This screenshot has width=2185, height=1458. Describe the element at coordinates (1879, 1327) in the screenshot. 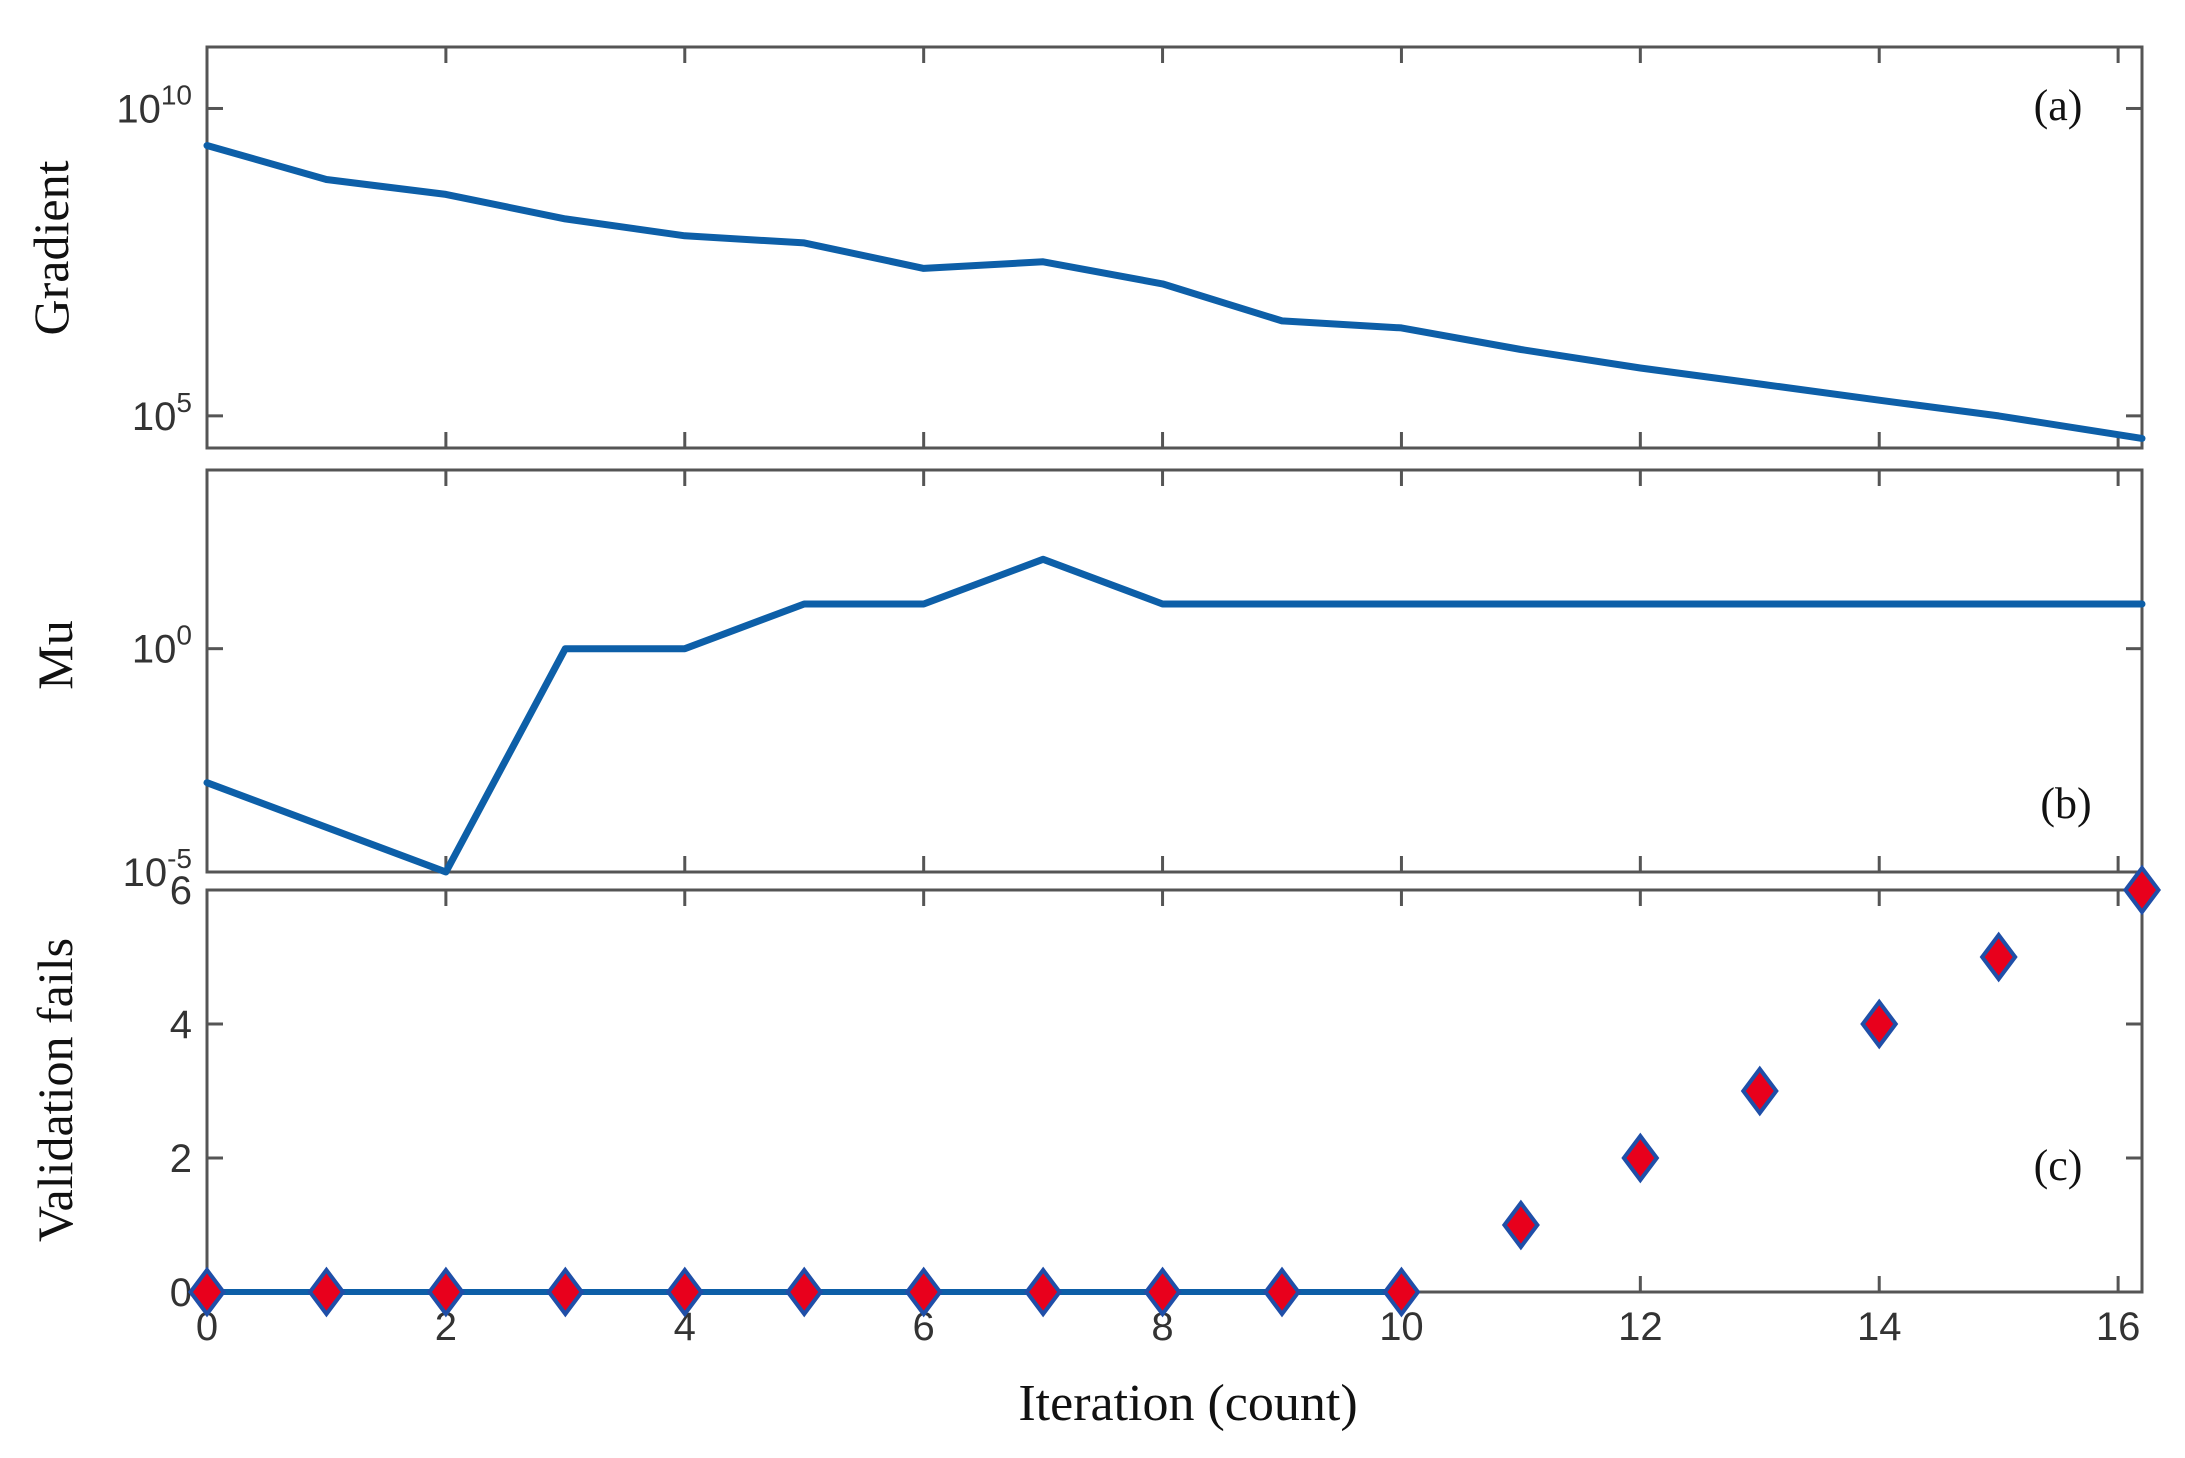

I see `x-tick-label: 14` at that location.